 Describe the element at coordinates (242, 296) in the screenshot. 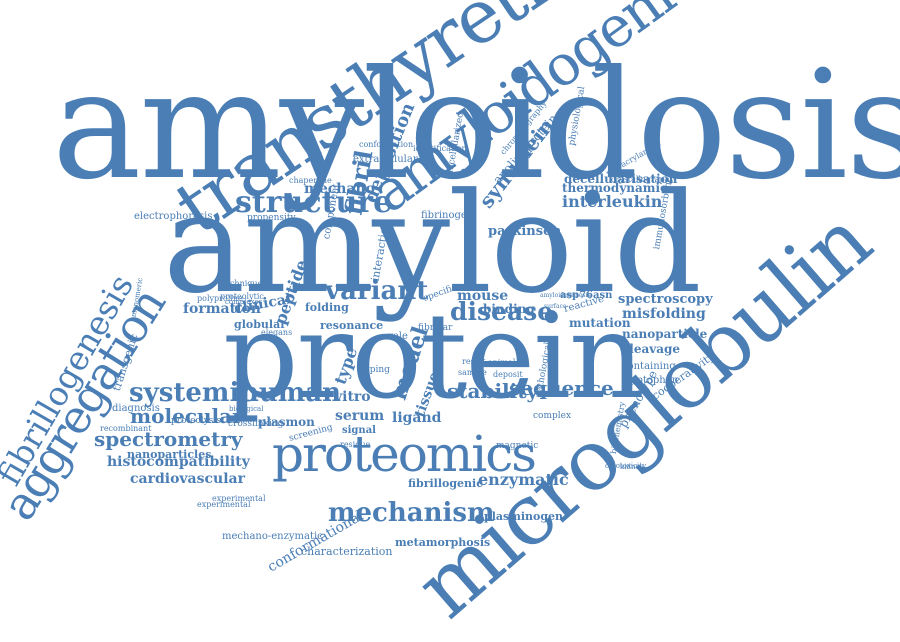

I see `word-proteolytic: proteolytic` at that location.